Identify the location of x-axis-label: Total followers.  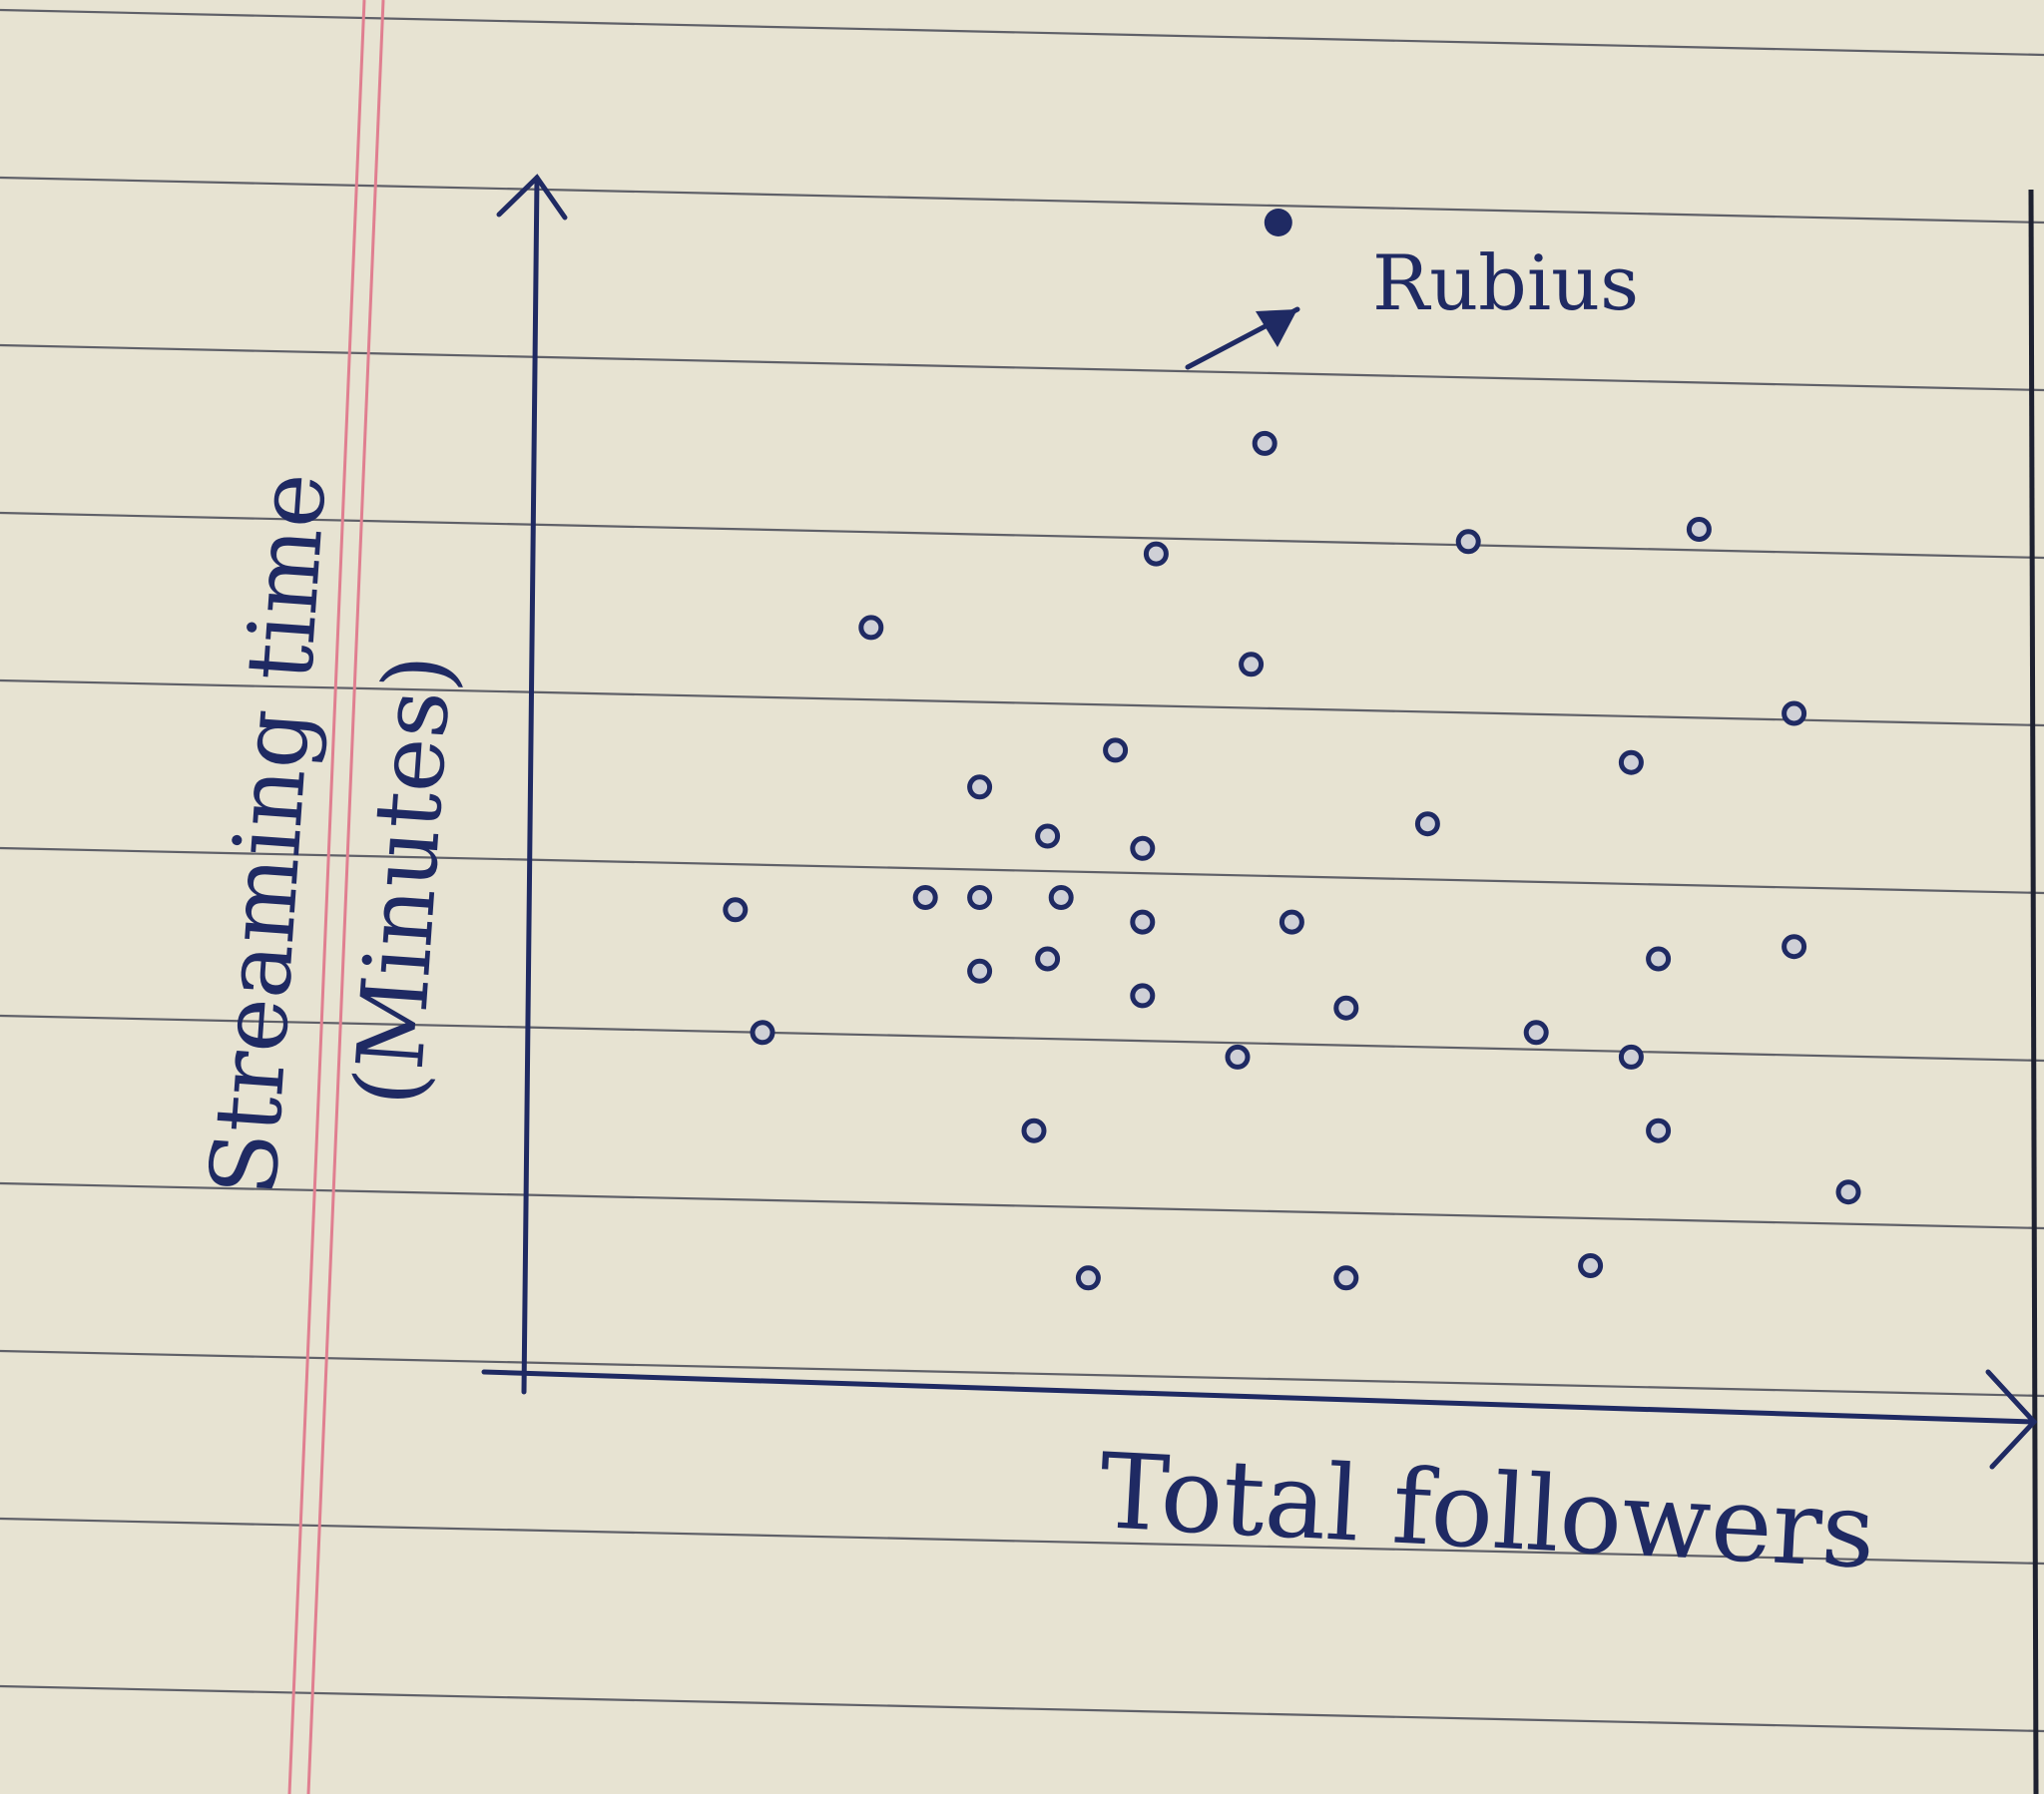
(1487, 1511).